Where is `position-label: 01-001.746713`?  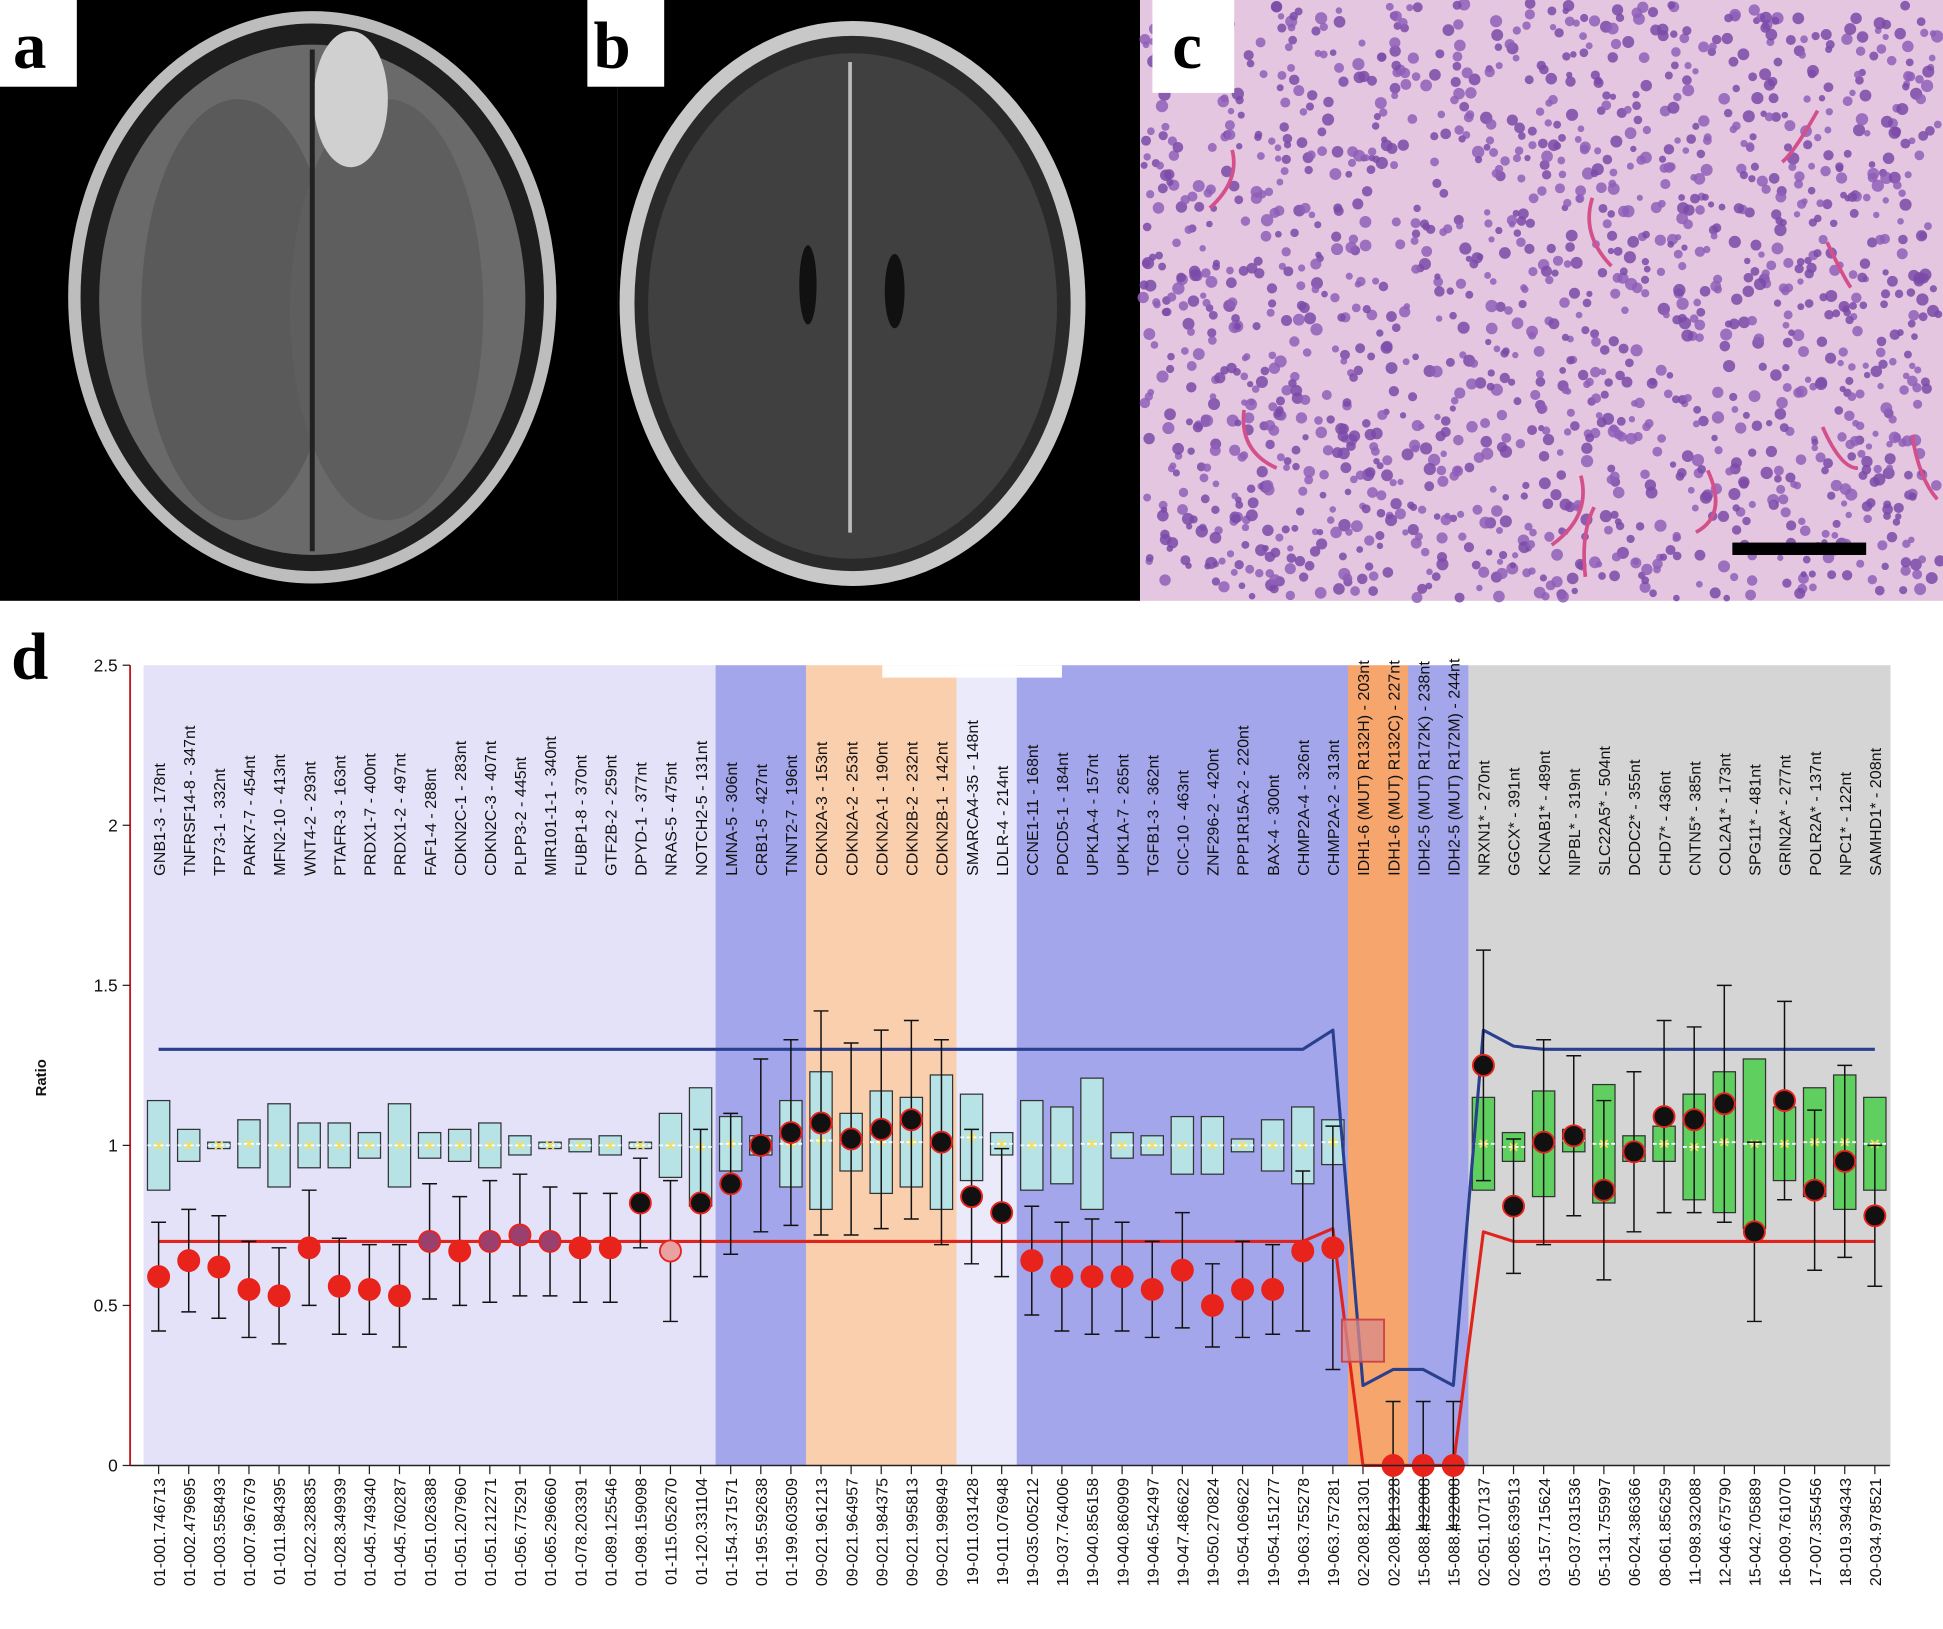
position-label: 01-001.746713 is located at coordinates (160, 1532).